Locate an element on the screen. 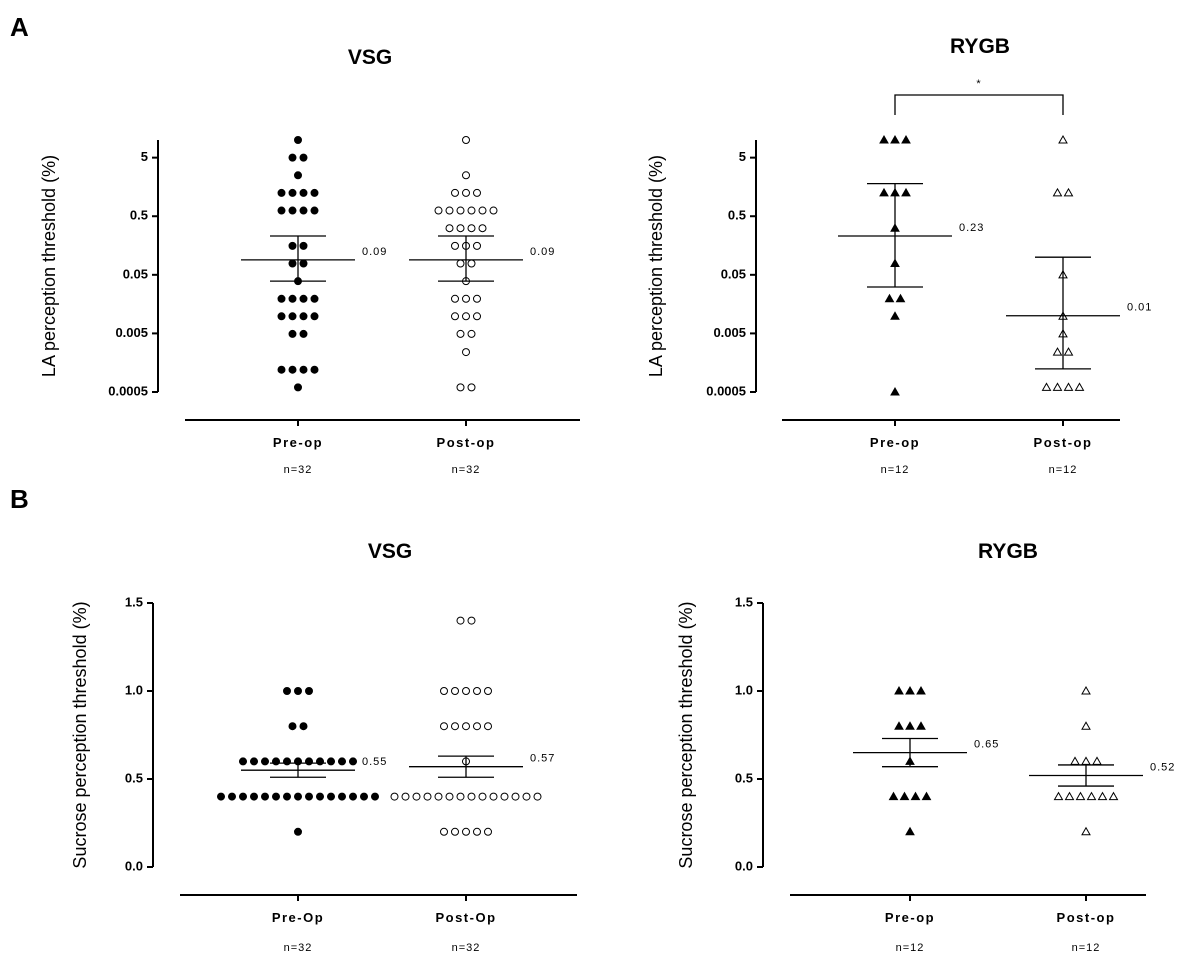 The image size is (1204, 962). significance-label: * is located at coordinates (978, 84).